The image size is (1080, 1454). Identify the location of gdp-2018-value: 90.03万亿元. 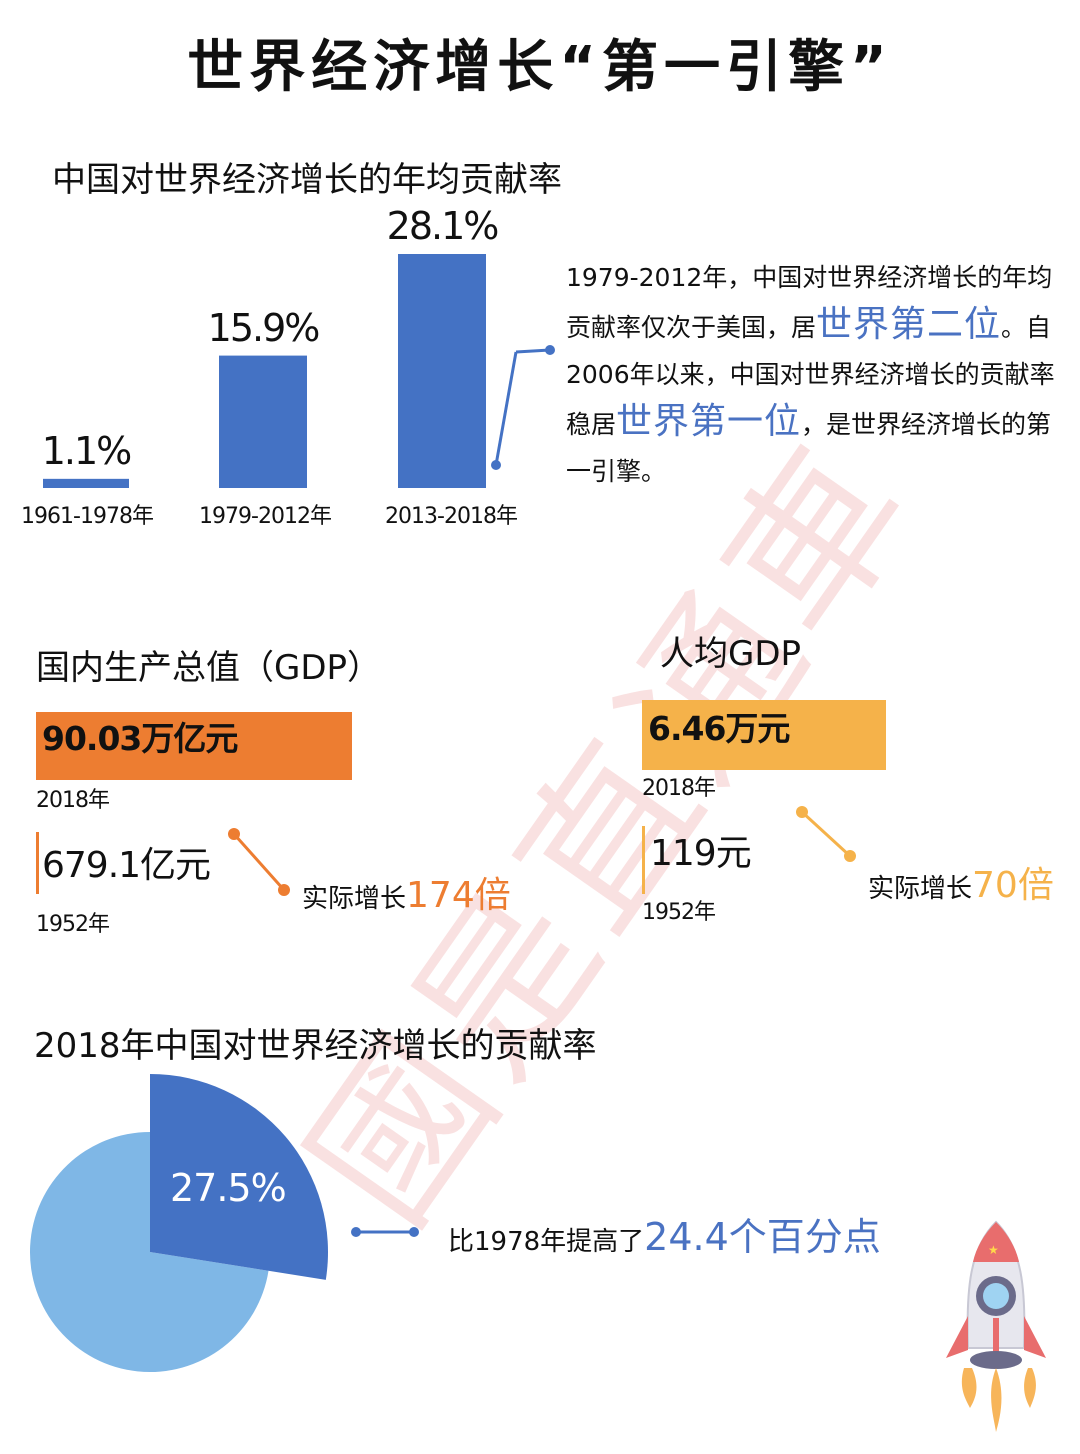
(140, 738).